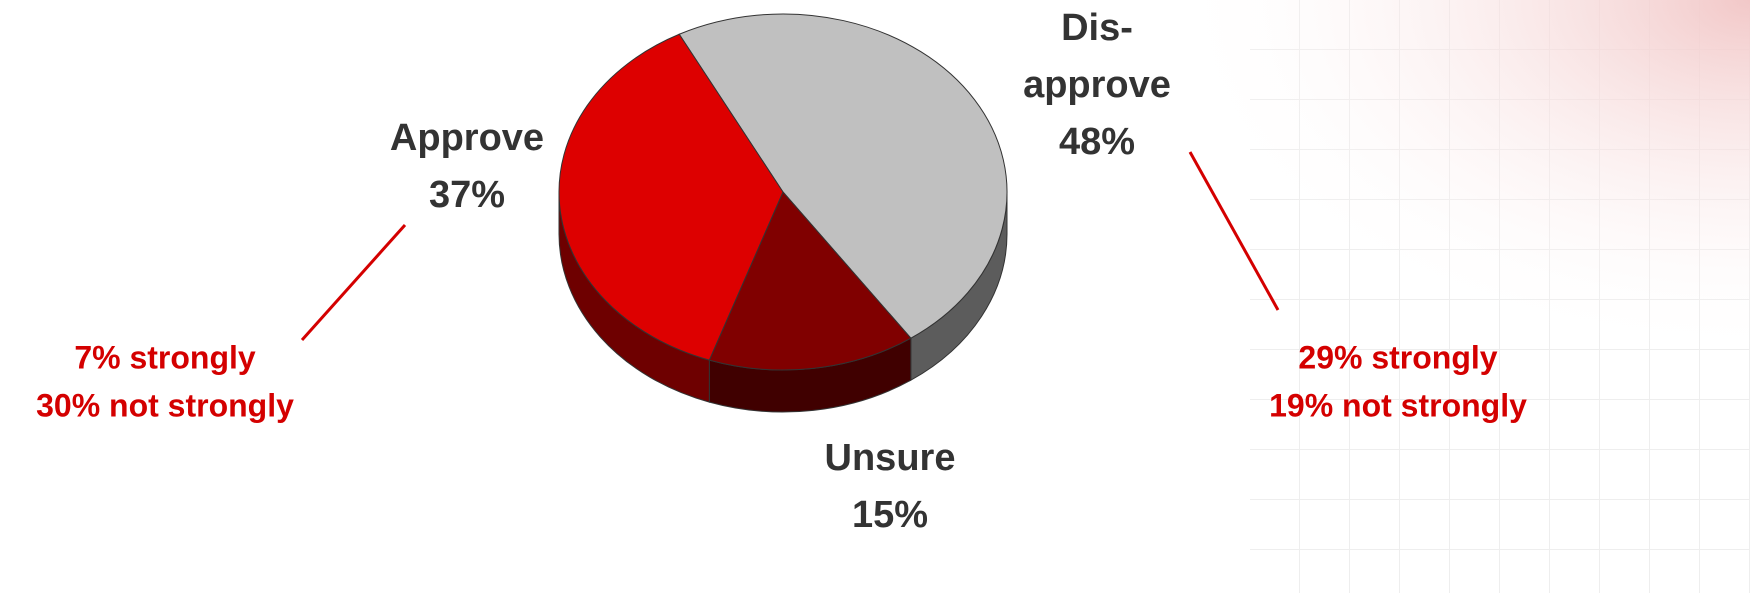 Image resolution: width=1750 pixels, height=593 pixels. I want to click on annotation: 29% strongly, so click(1397, 357).